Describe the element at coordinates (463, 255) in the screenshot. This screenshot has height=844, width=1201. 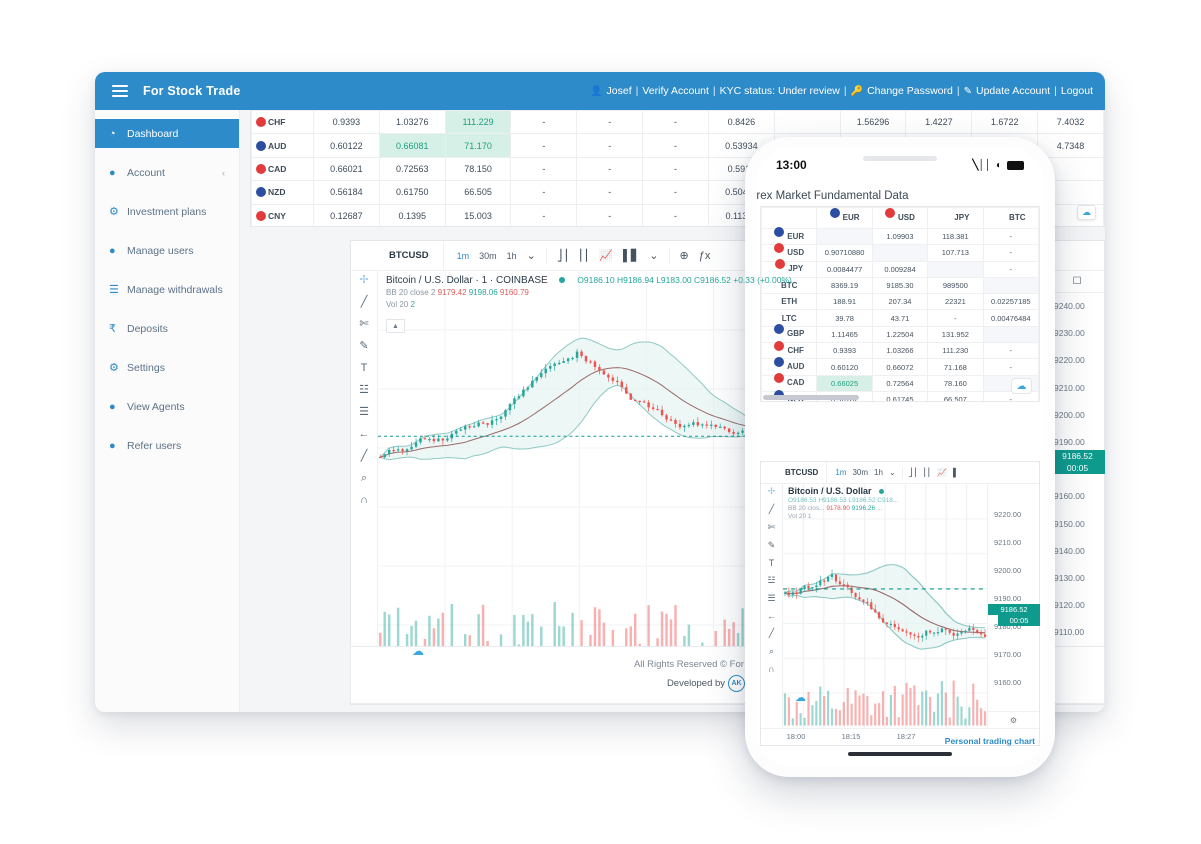
I see `timeframe-1m: 1m` at that location.